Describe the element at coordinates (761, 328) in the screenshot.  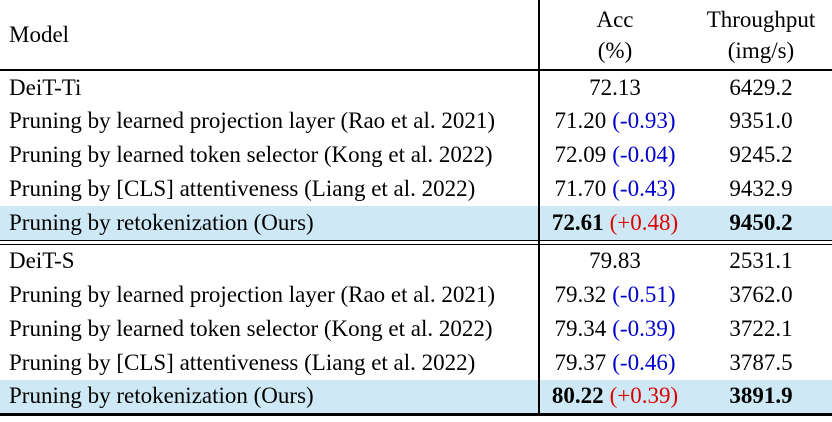
I see `throughput-cell: 3722.1` at that location.